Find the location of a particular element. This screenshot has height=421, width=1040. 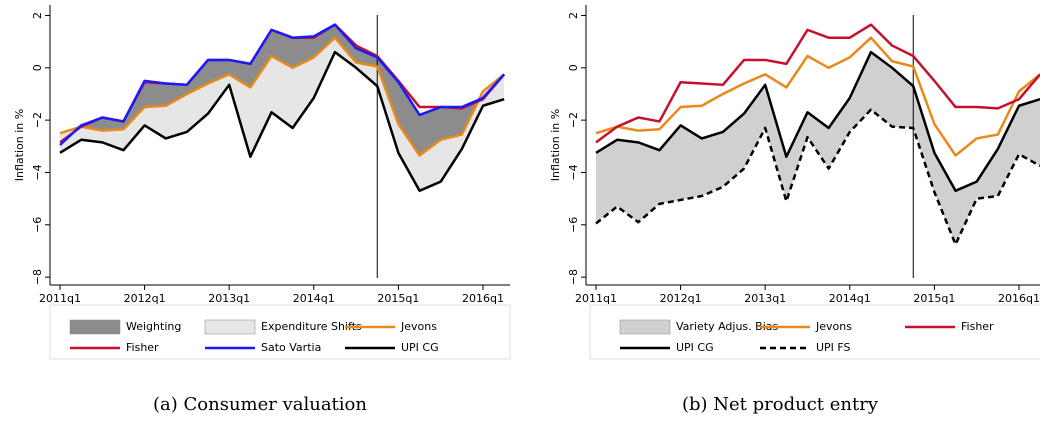

legend-label: Expenditure Shifts is located at coordinates (311, 326).